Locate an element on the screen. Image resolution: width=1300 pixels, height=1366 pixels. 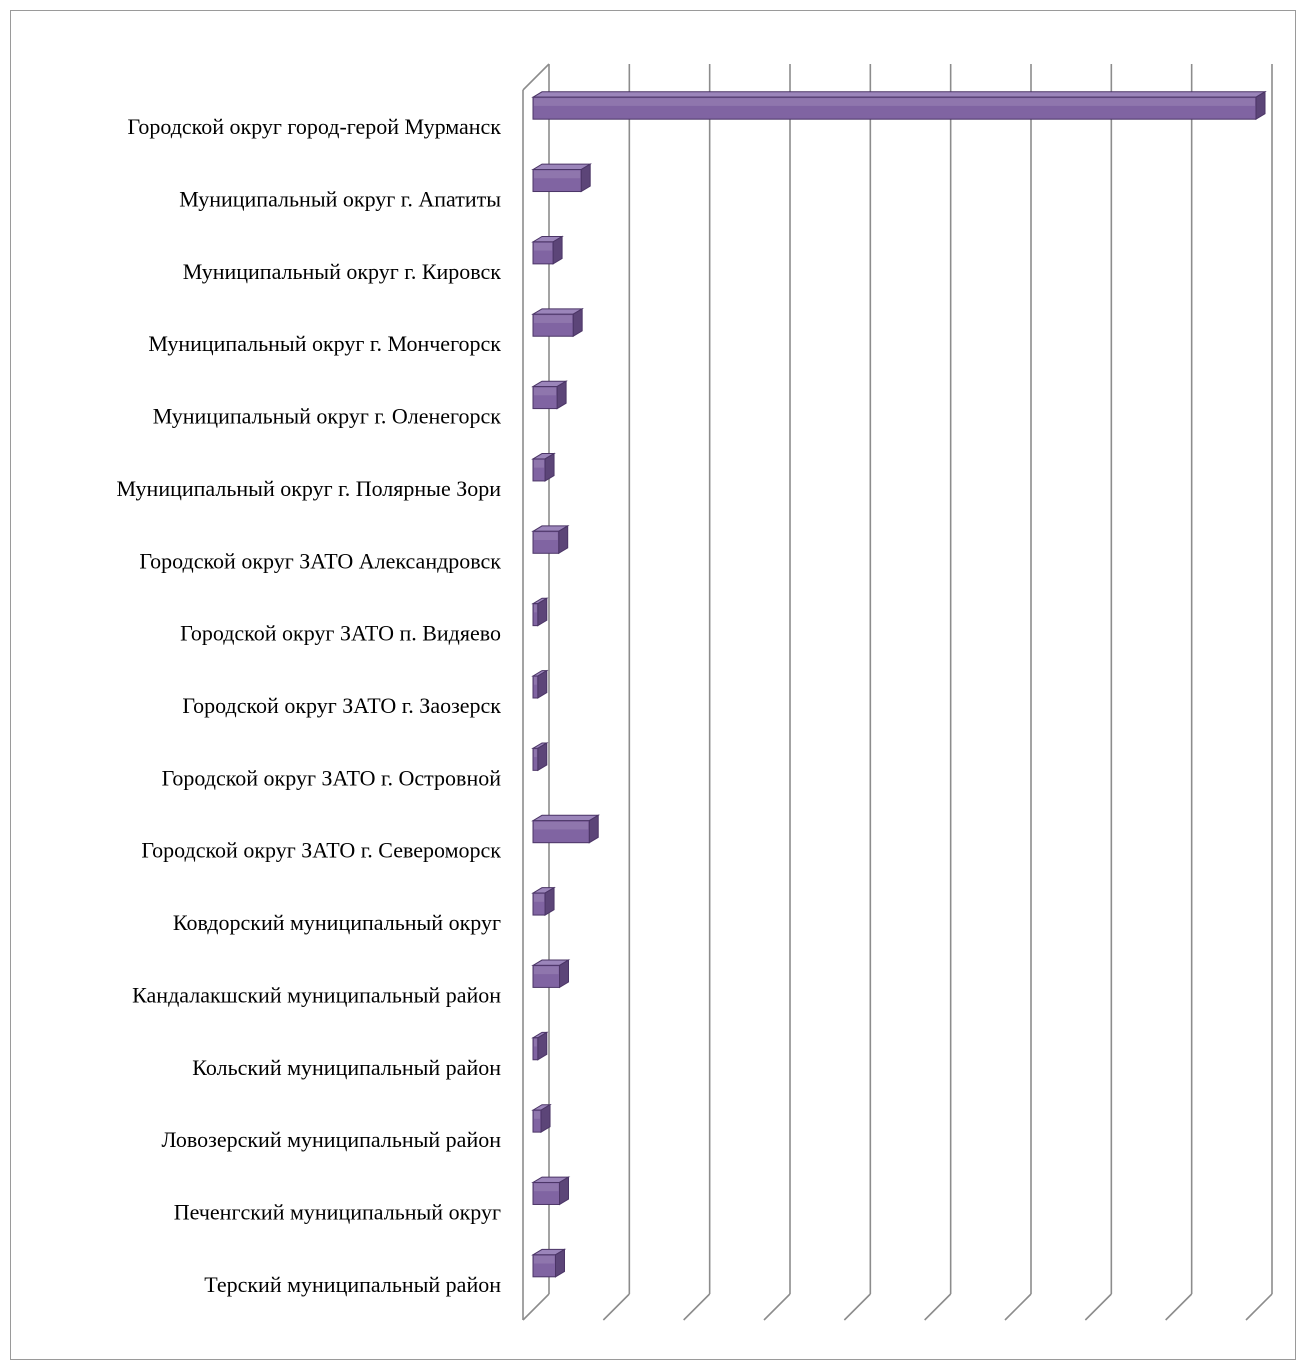
category-label: Муниципальный округ г. Кировск is located at coordinates (342, 271).